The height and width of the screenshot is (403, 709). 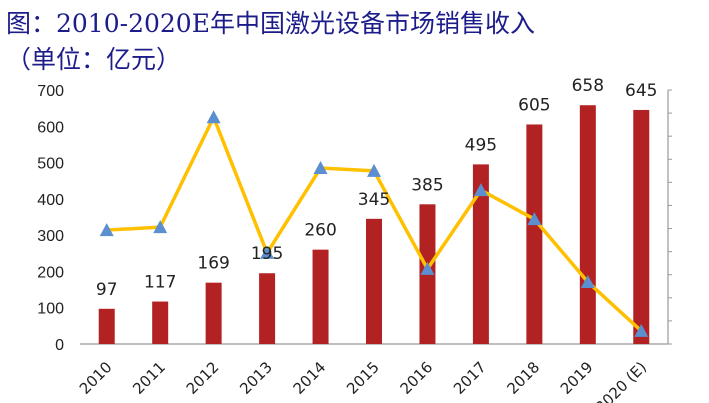 What do you see at coordinates (50, 200) in the screenshot?
I see `y-tick-label: 400` at bounding box center [50, 200].